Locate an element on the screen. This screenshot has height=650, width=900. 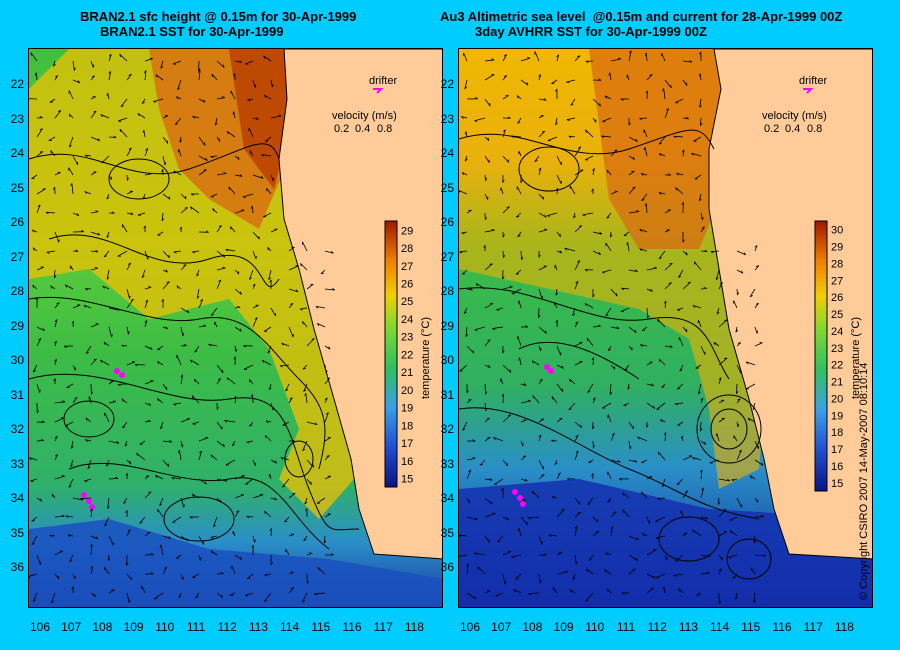
latitude-label: 31 is located at coordinates (447, 394).